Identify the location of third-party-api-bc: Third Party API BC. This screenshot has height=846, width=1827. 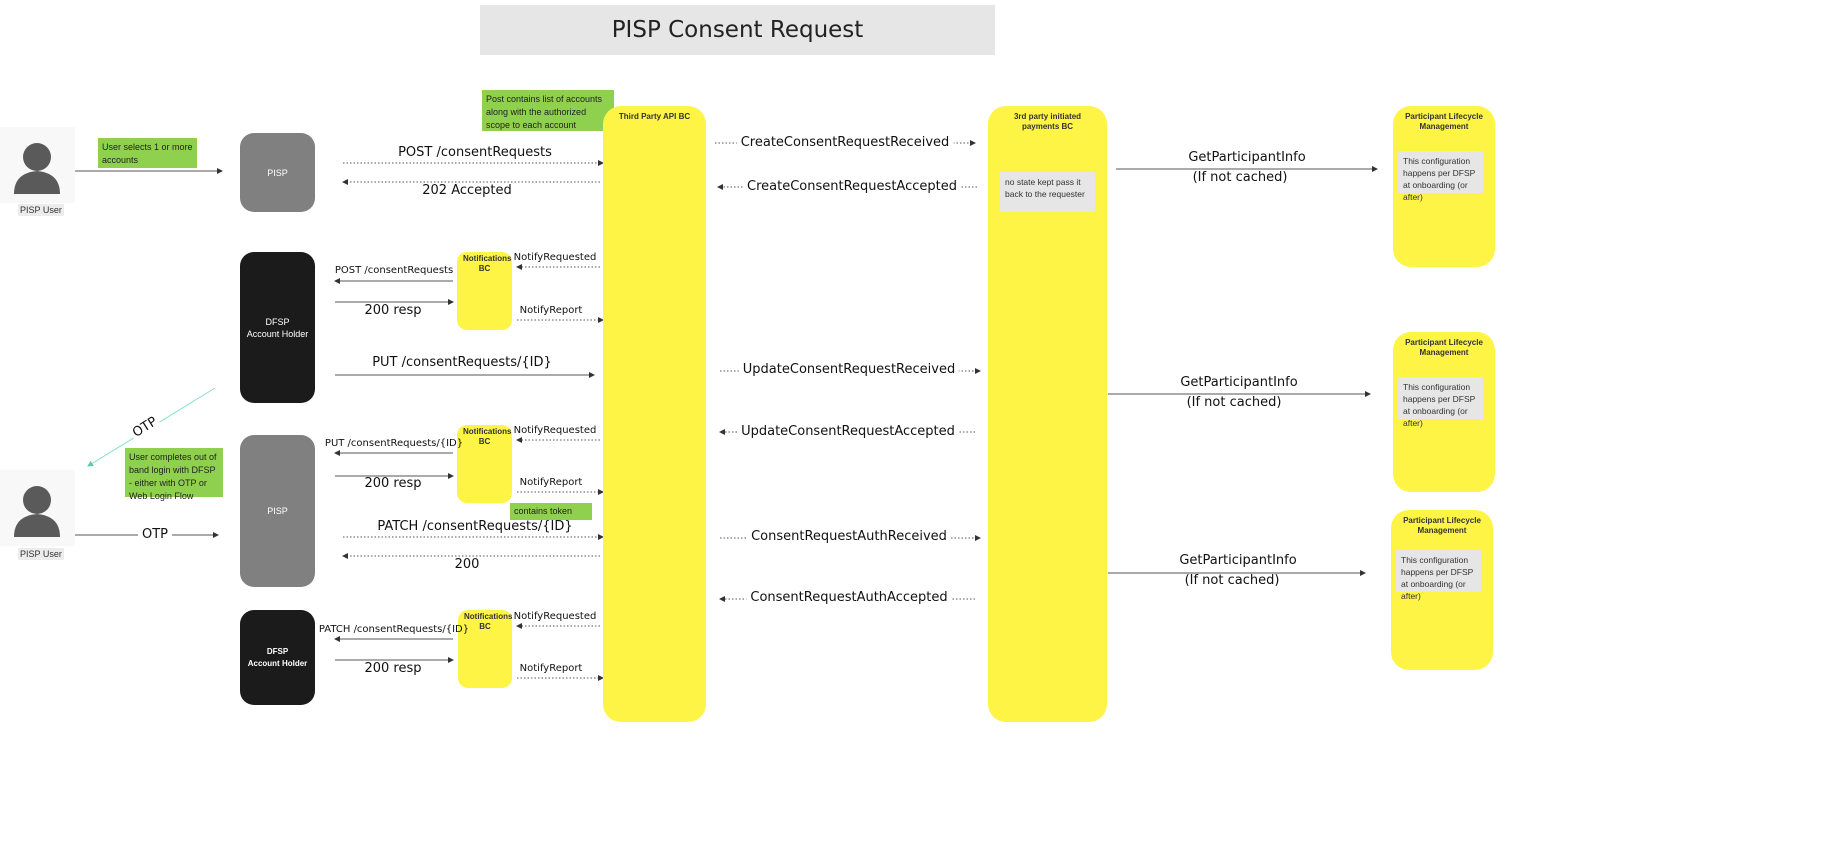
(654, 414).